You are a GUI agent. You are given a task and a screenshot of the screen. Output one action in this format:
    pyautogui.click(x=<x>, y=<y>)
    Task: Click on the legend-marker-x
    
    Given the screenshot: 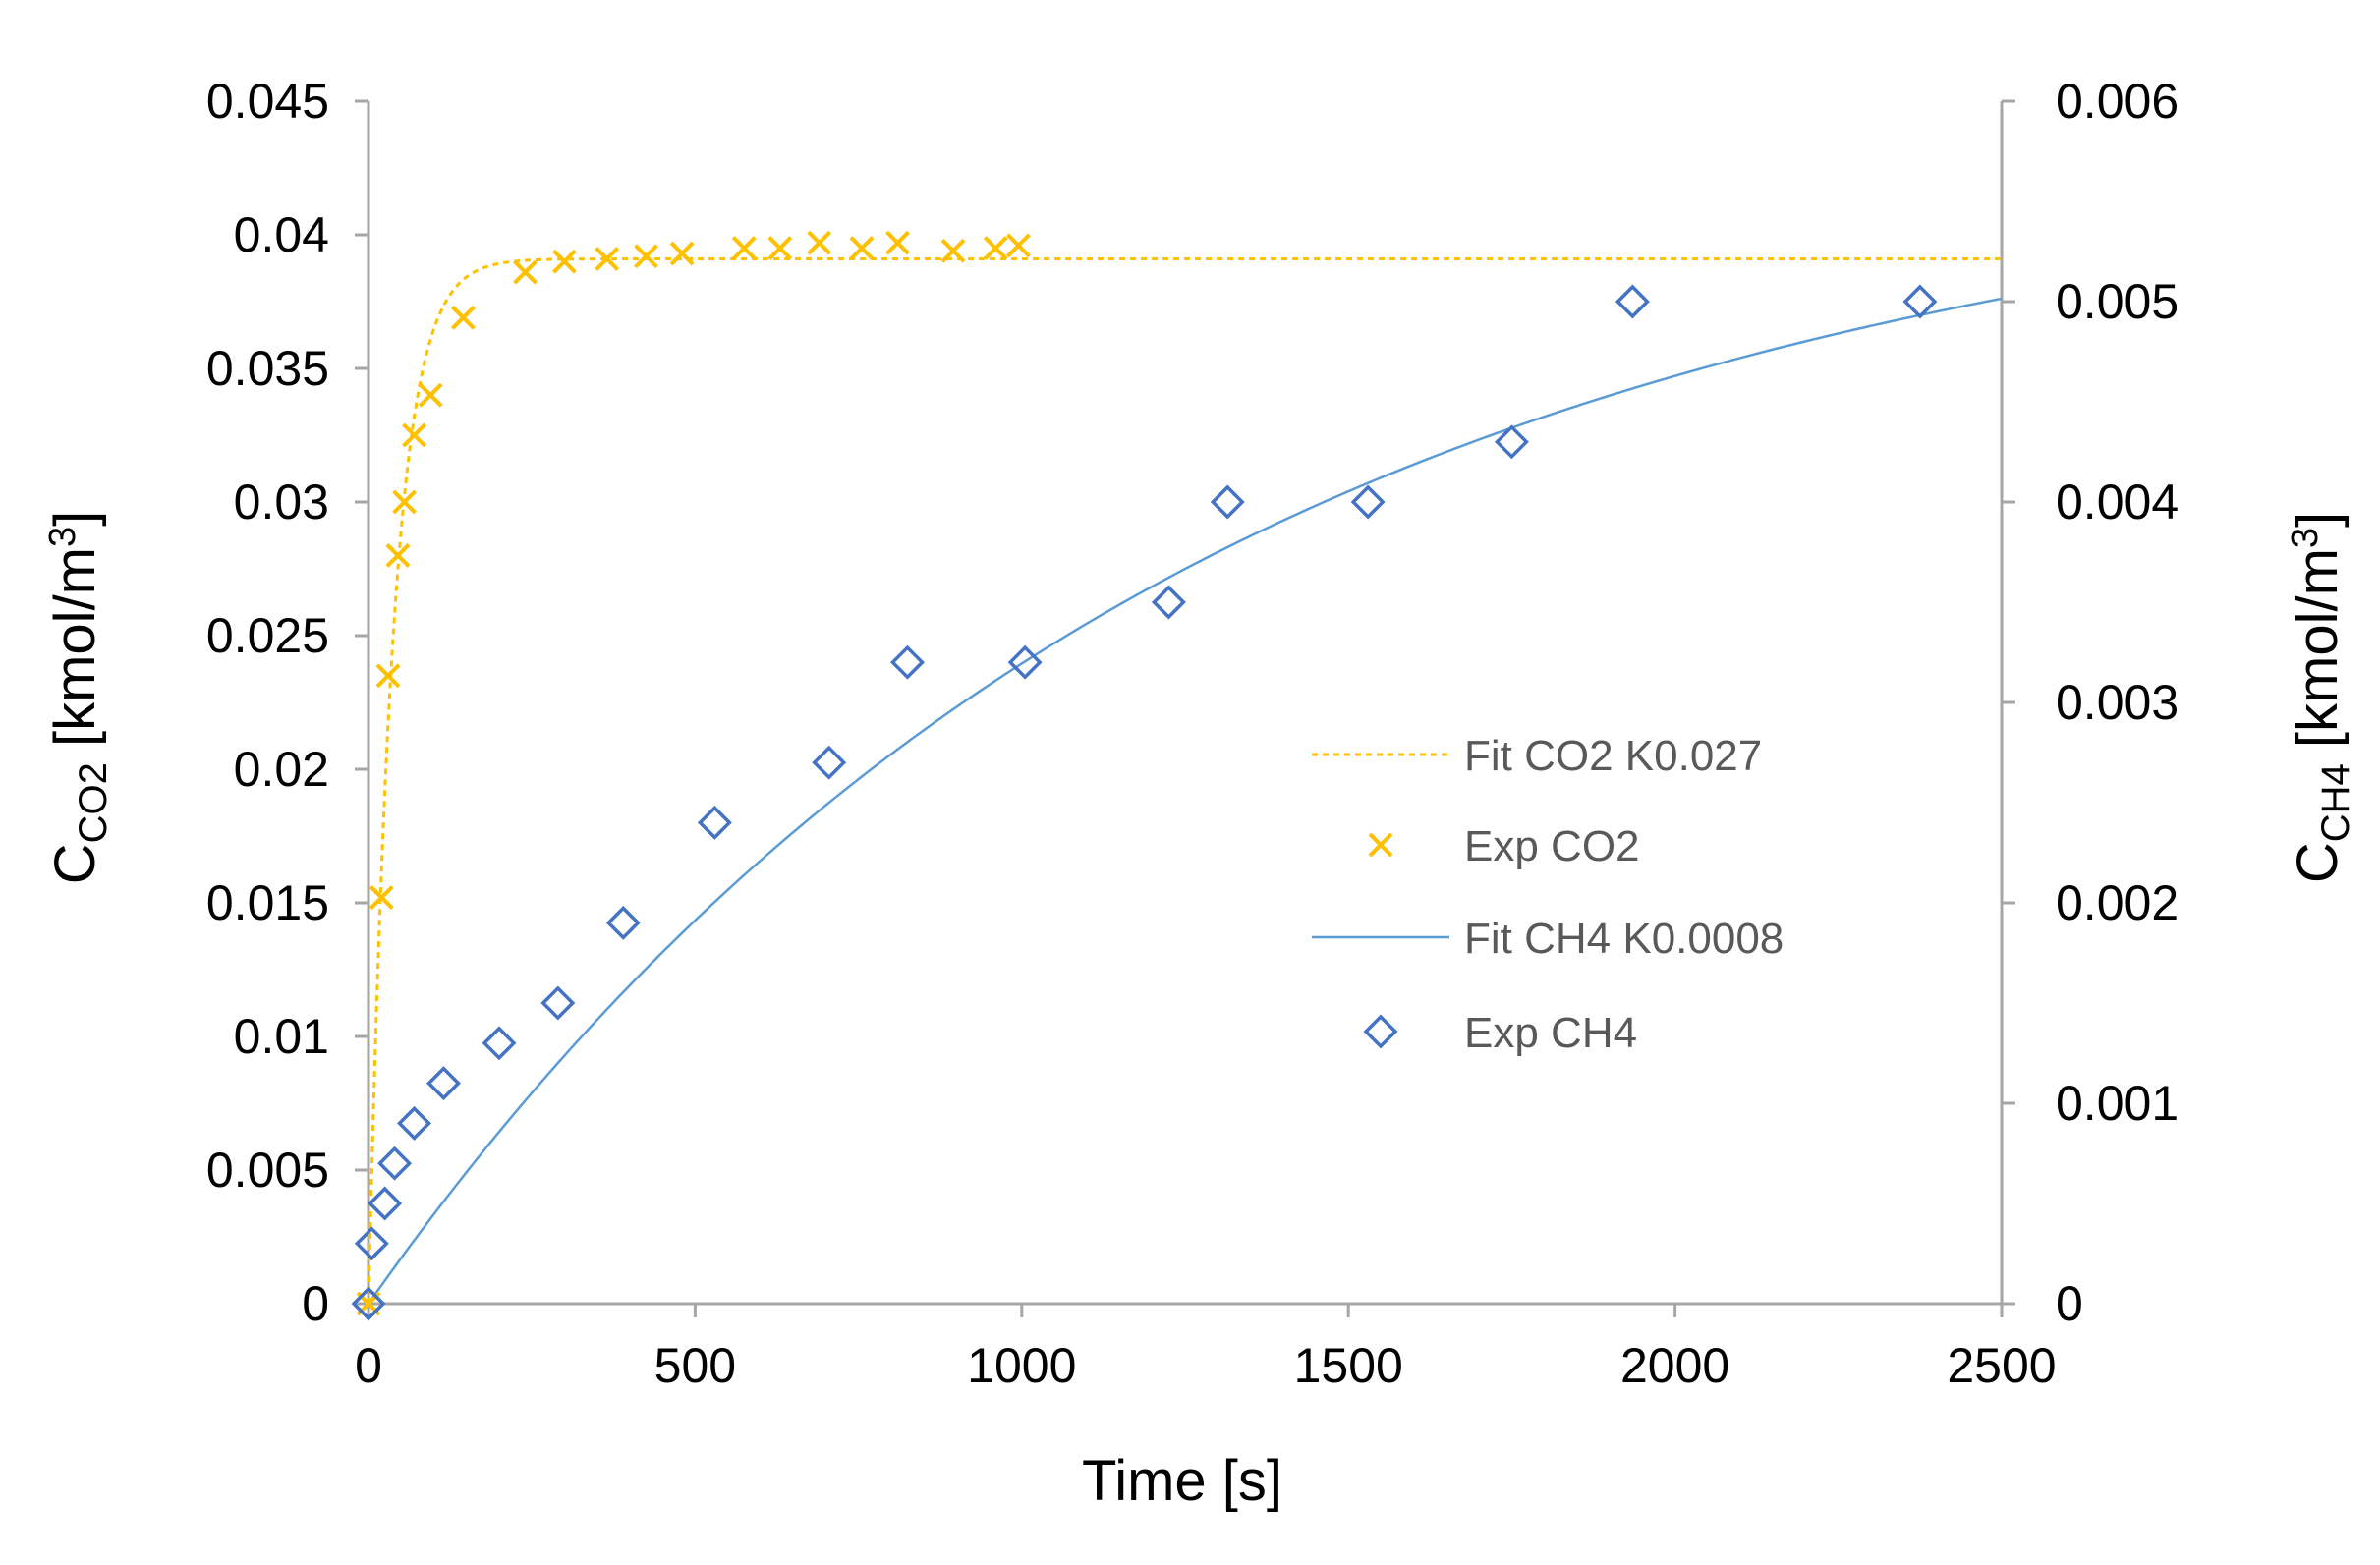 What is the action you would take?
    pyautogui.click(x=1380, y=845)
    